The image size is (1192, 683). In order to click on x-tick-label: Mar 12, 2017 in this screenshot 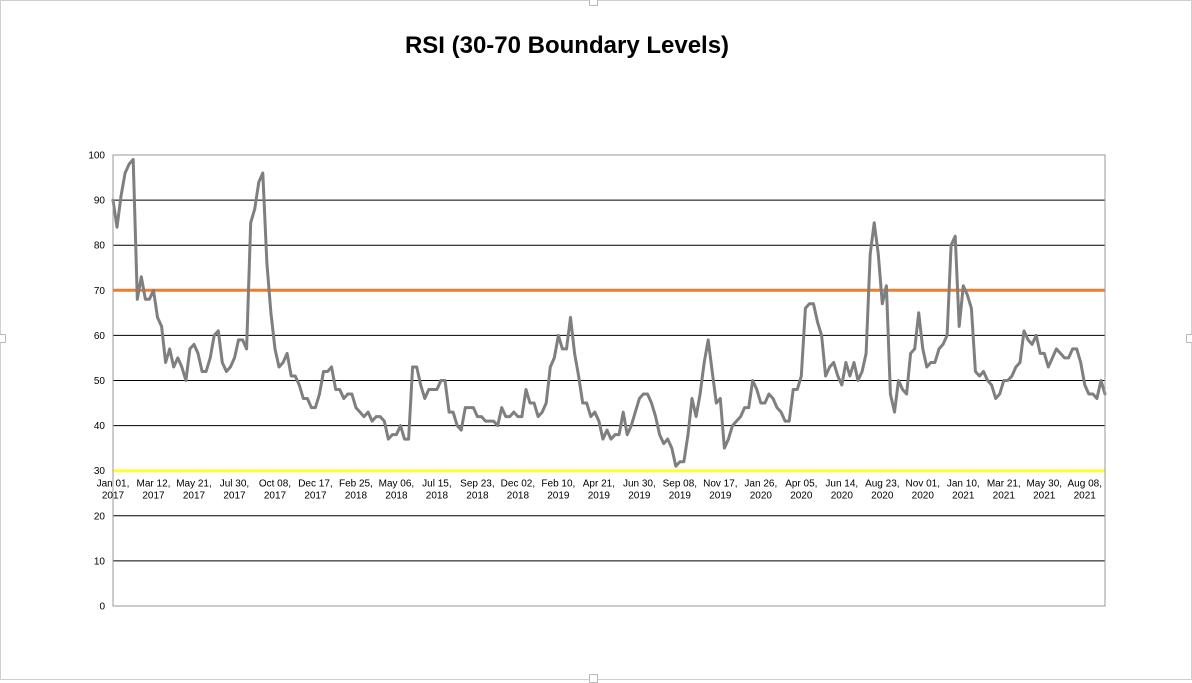, I will do `click(154, 490)`.